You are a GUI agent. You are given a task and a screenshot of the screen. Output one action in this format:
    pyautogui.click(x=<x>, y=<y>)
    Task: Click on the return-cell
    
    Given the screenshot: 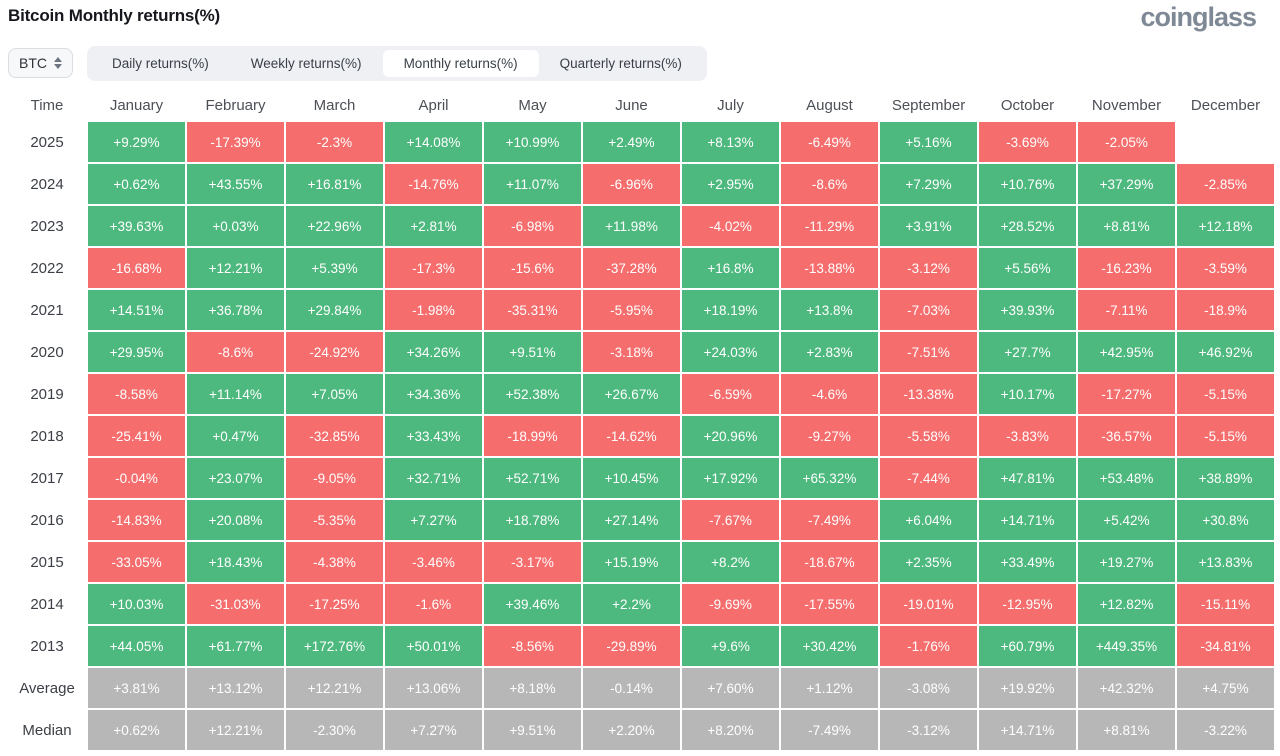 What is the action you would take?
    pyautogui.click(x=1225, y=142)
    